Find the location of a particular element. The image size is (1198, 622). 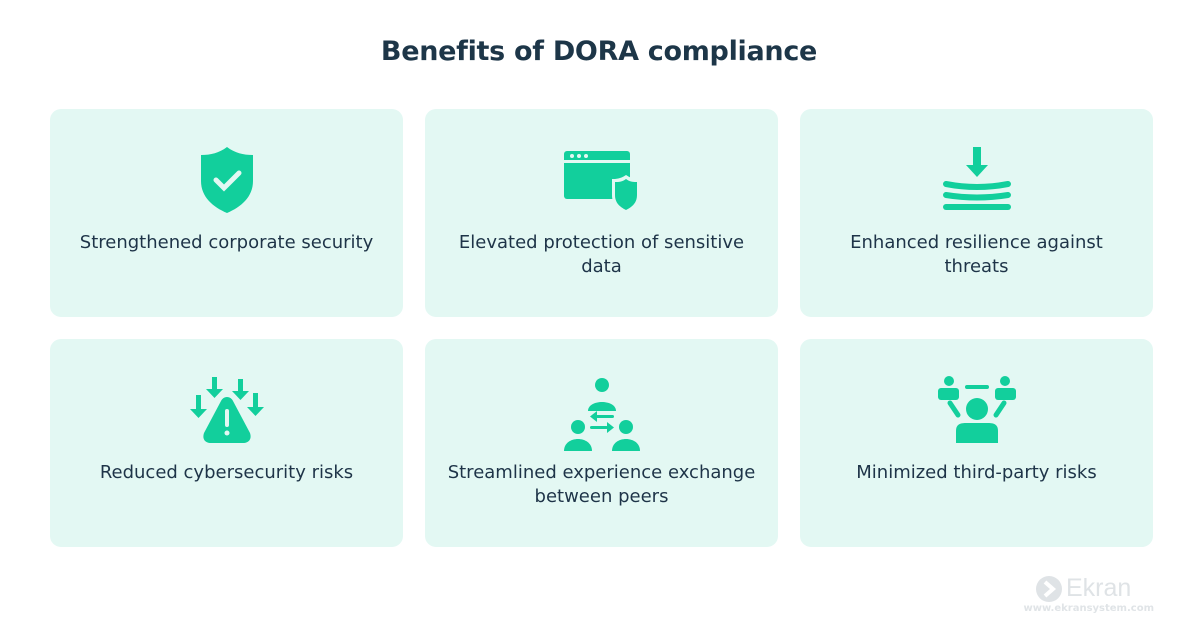

warning-arrows-icon is located at coordinates (226, 410).